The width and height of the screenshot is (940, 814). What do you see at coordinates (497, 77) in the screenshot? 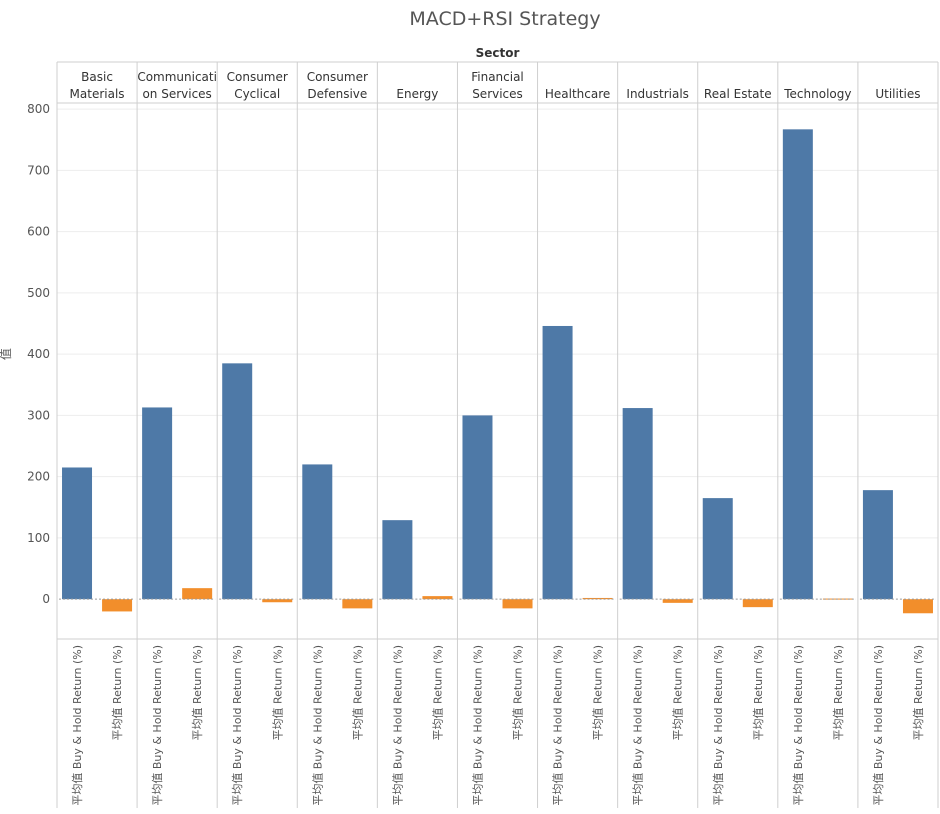
I see `sector-header-label: Financial` at bounding box center [497, 77].